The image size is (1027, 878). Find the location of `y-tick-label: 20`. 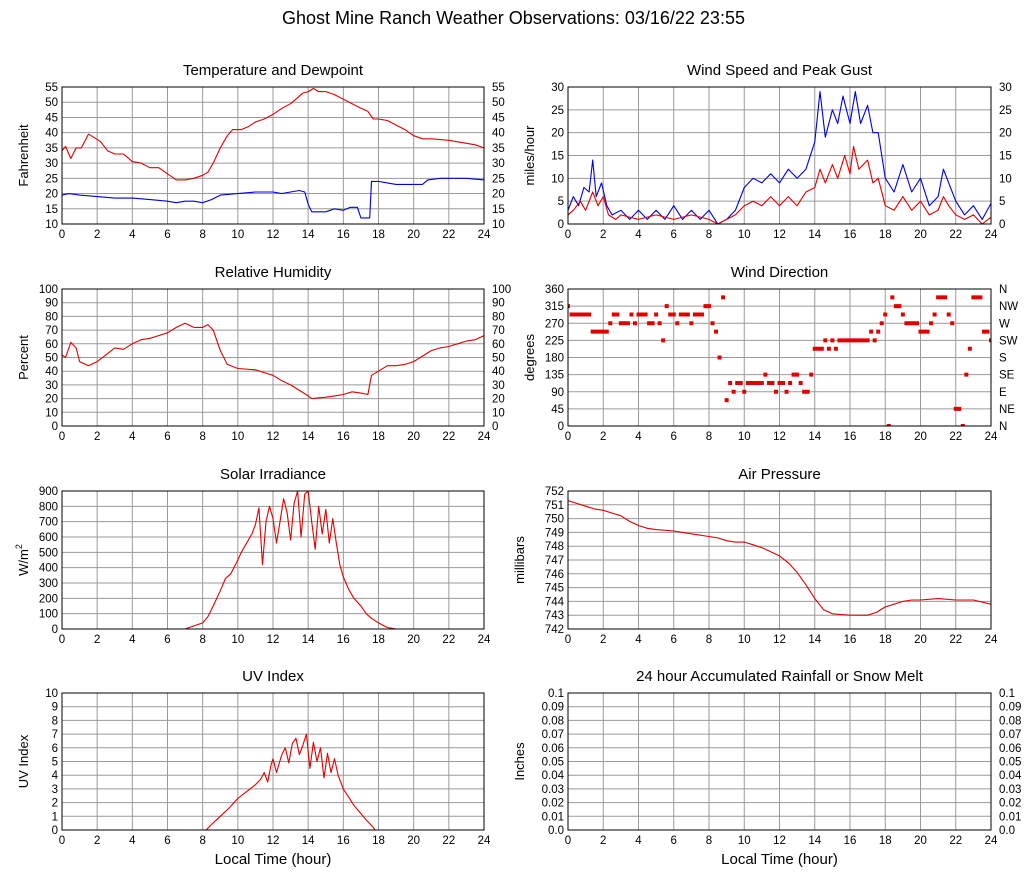

y-tick-label: 20 is located at coordinates (557, 134).